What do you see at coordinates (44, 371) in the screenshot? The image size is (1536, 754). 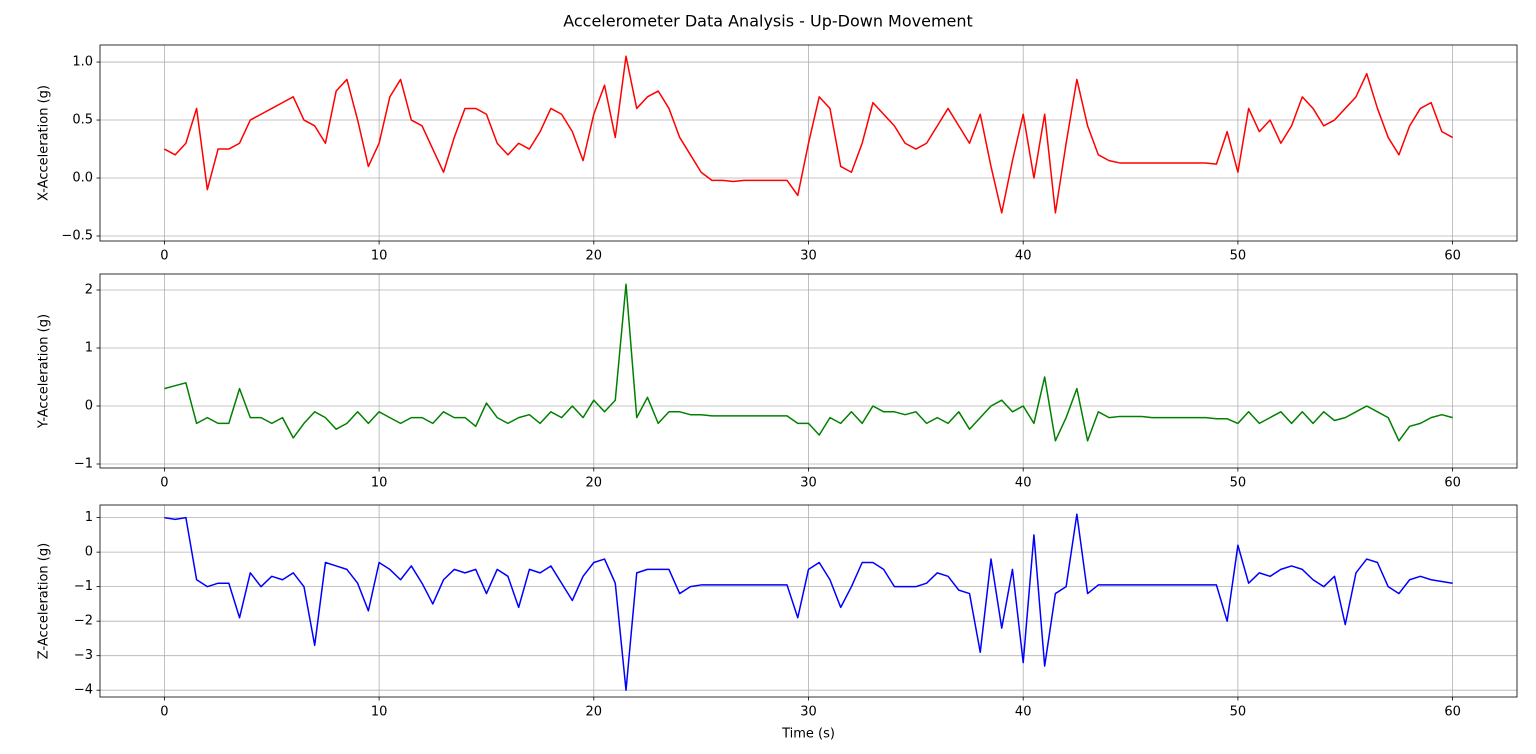 I see `y-axis-label: Y-Acceleration (g)` at bounding box center [44, 371].